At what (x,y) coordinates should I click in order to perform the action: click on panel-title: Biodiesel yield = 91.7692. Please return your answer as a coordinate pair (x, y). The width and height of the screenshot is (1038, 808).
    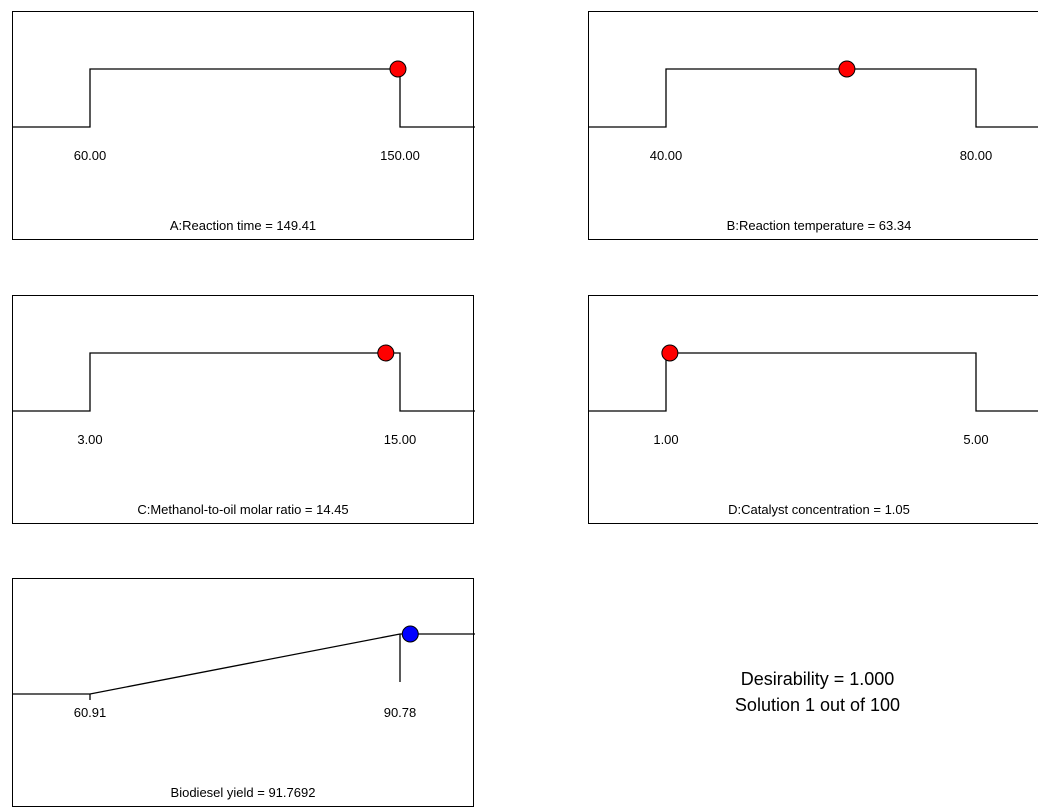
    Looking at the image, I should click on (243, 792).